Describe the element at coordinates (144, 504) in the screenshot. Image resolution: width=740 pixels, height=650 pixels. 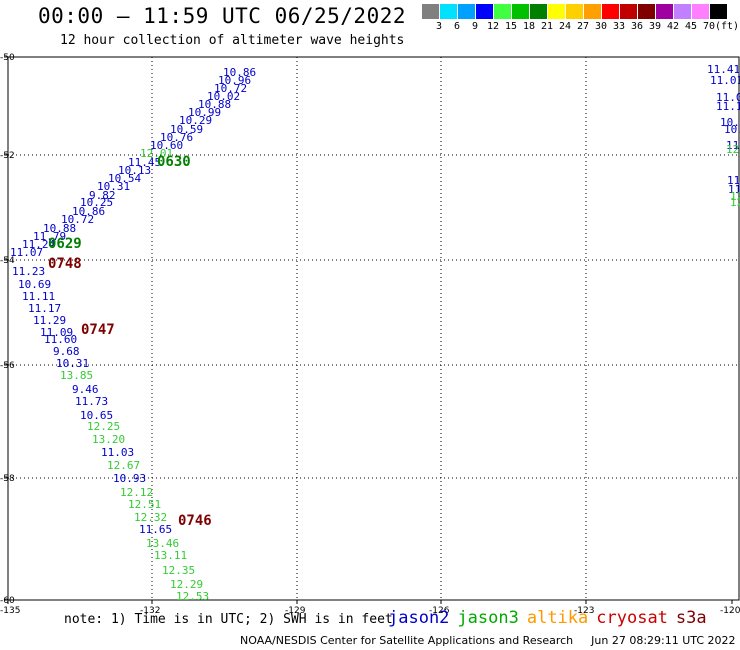
I see `wave-height-value: 12.51` at that location.